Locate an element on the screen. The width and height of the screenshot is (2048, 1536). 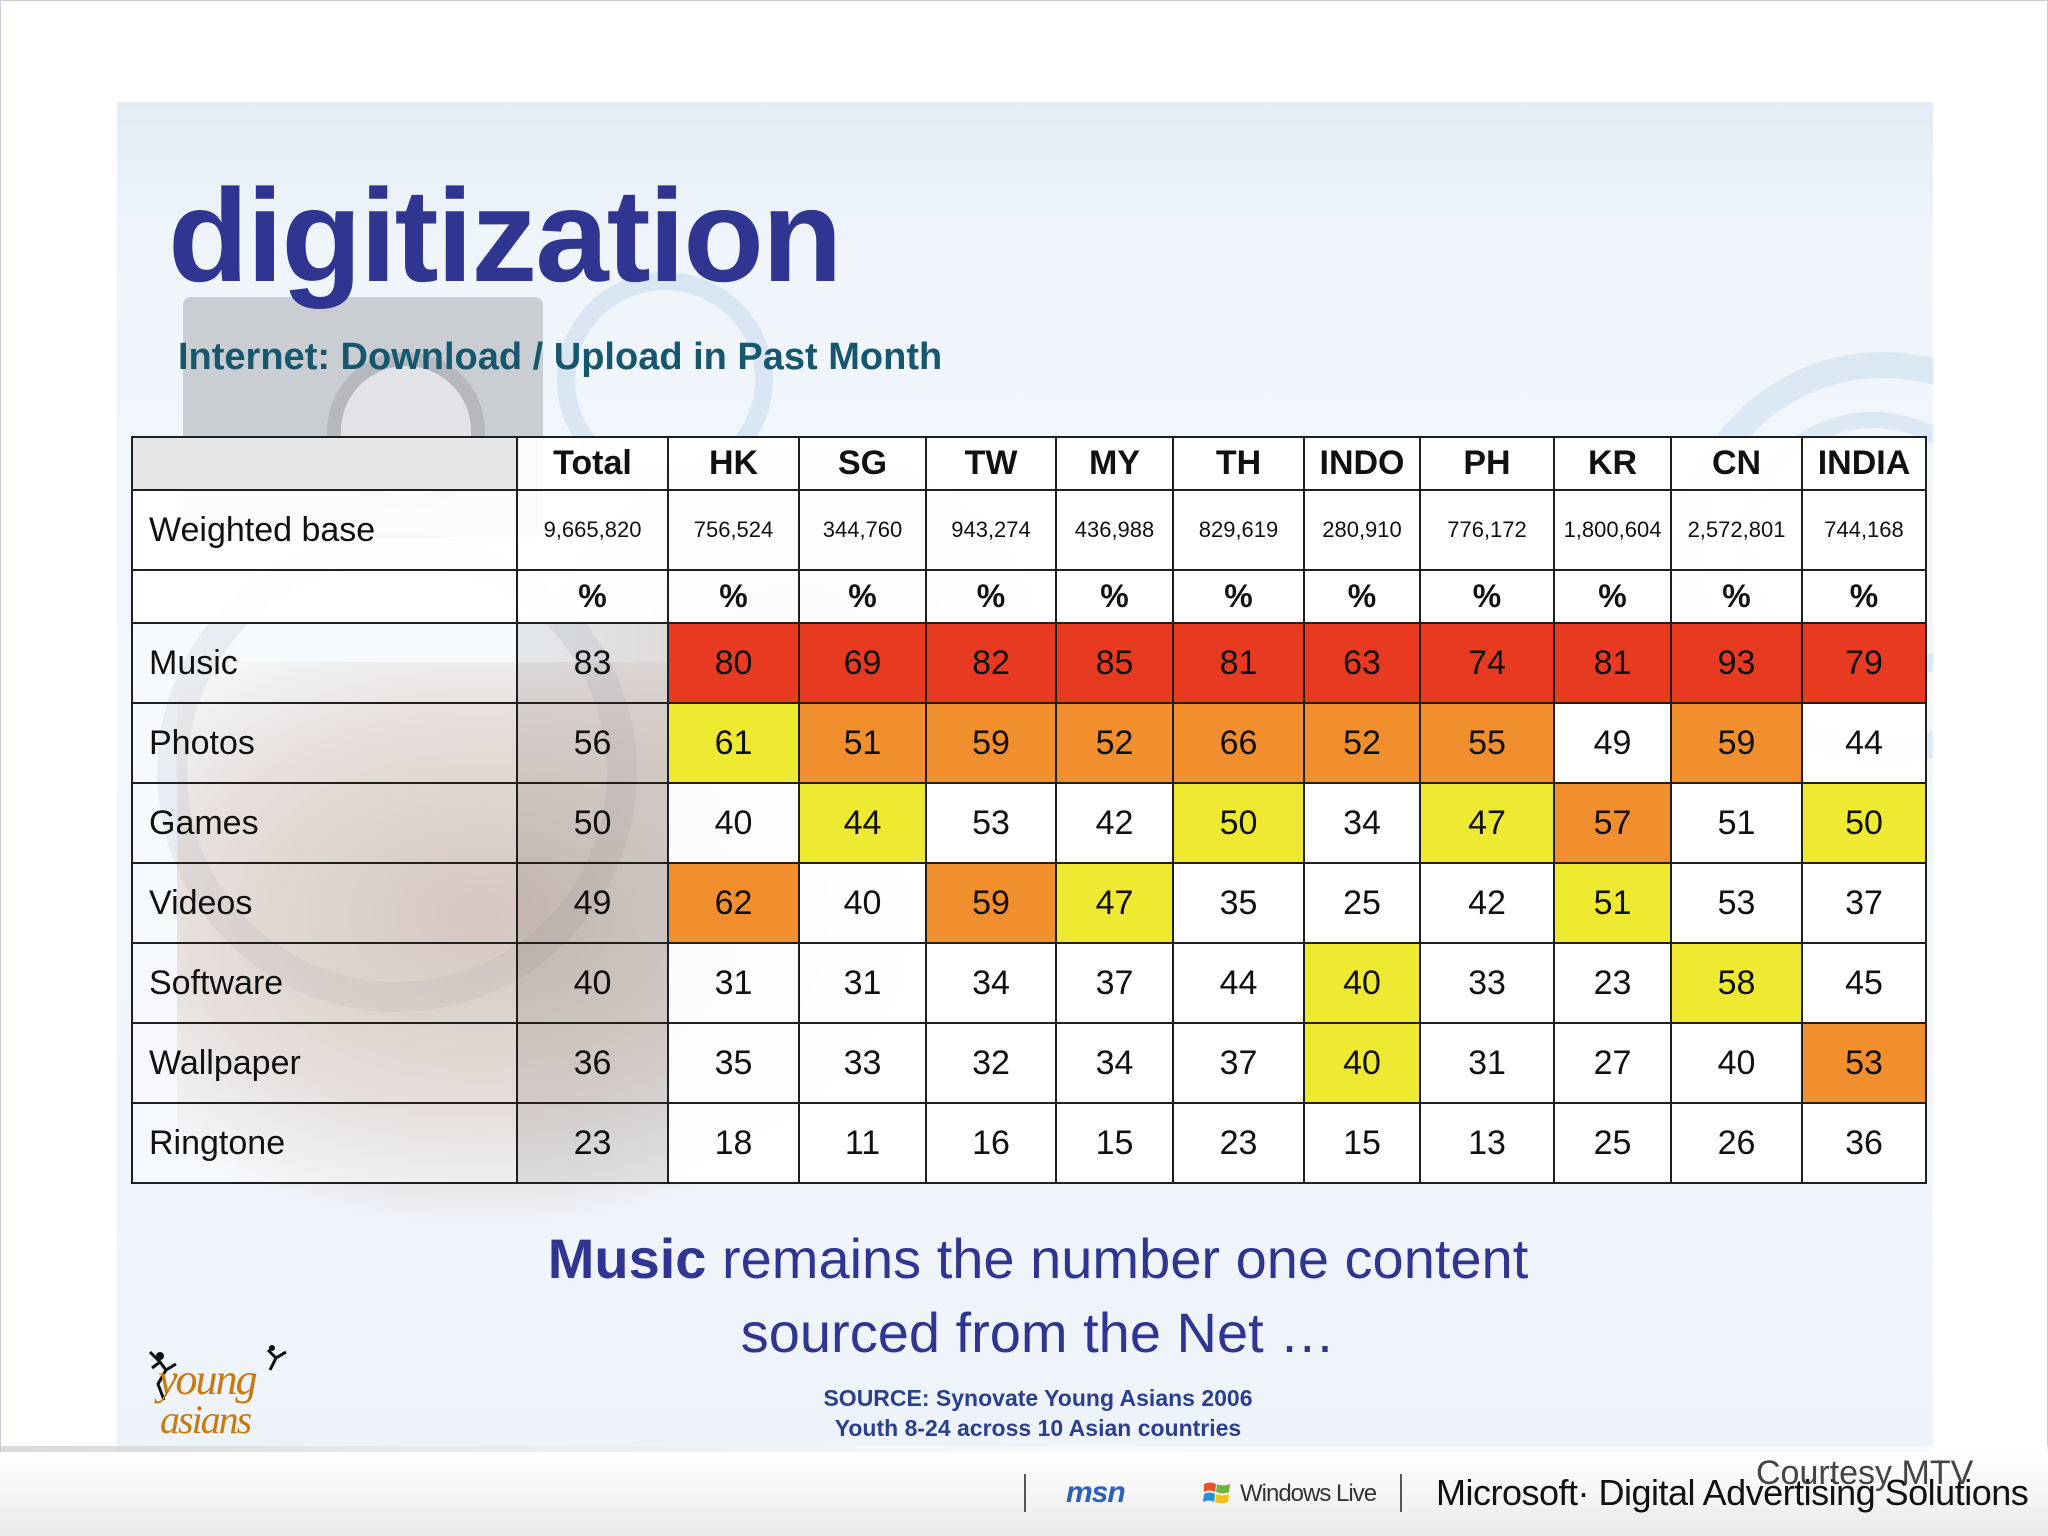
column-header: TH is located at coordinates (1238, 463).